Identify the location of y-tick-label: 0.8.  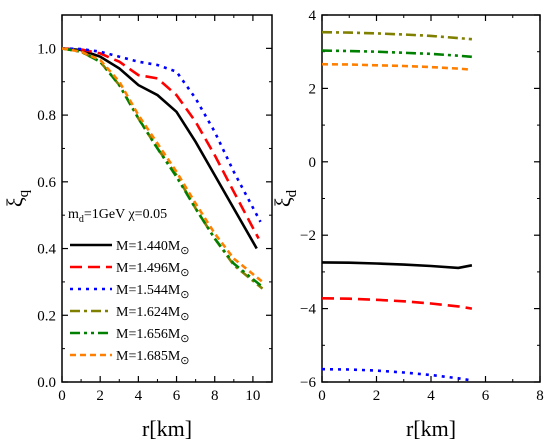
(46, 116).